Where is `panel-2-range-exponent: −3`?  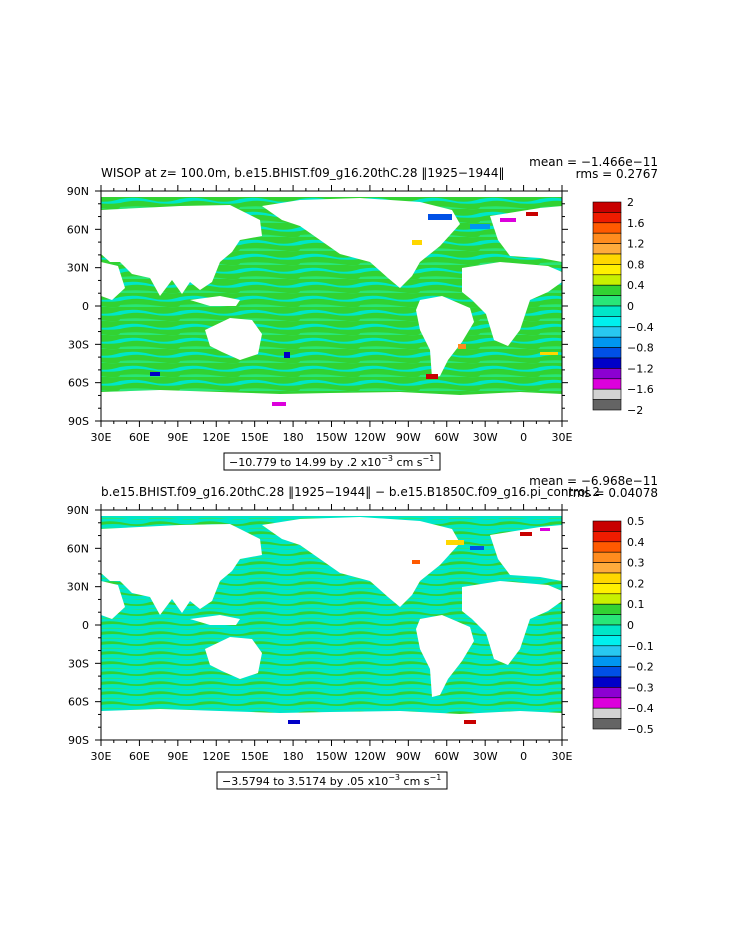 panel-2-range-exponent: −3 is located at coordinates (394, 777).